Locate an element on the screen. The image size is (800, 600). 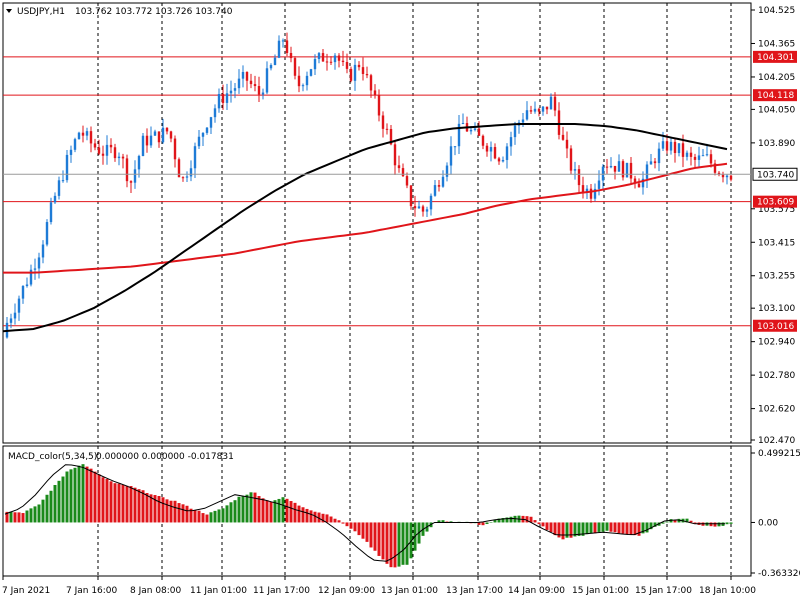
macd-name: MACD_color(5,34,5) is located at coordinates (52, 457).